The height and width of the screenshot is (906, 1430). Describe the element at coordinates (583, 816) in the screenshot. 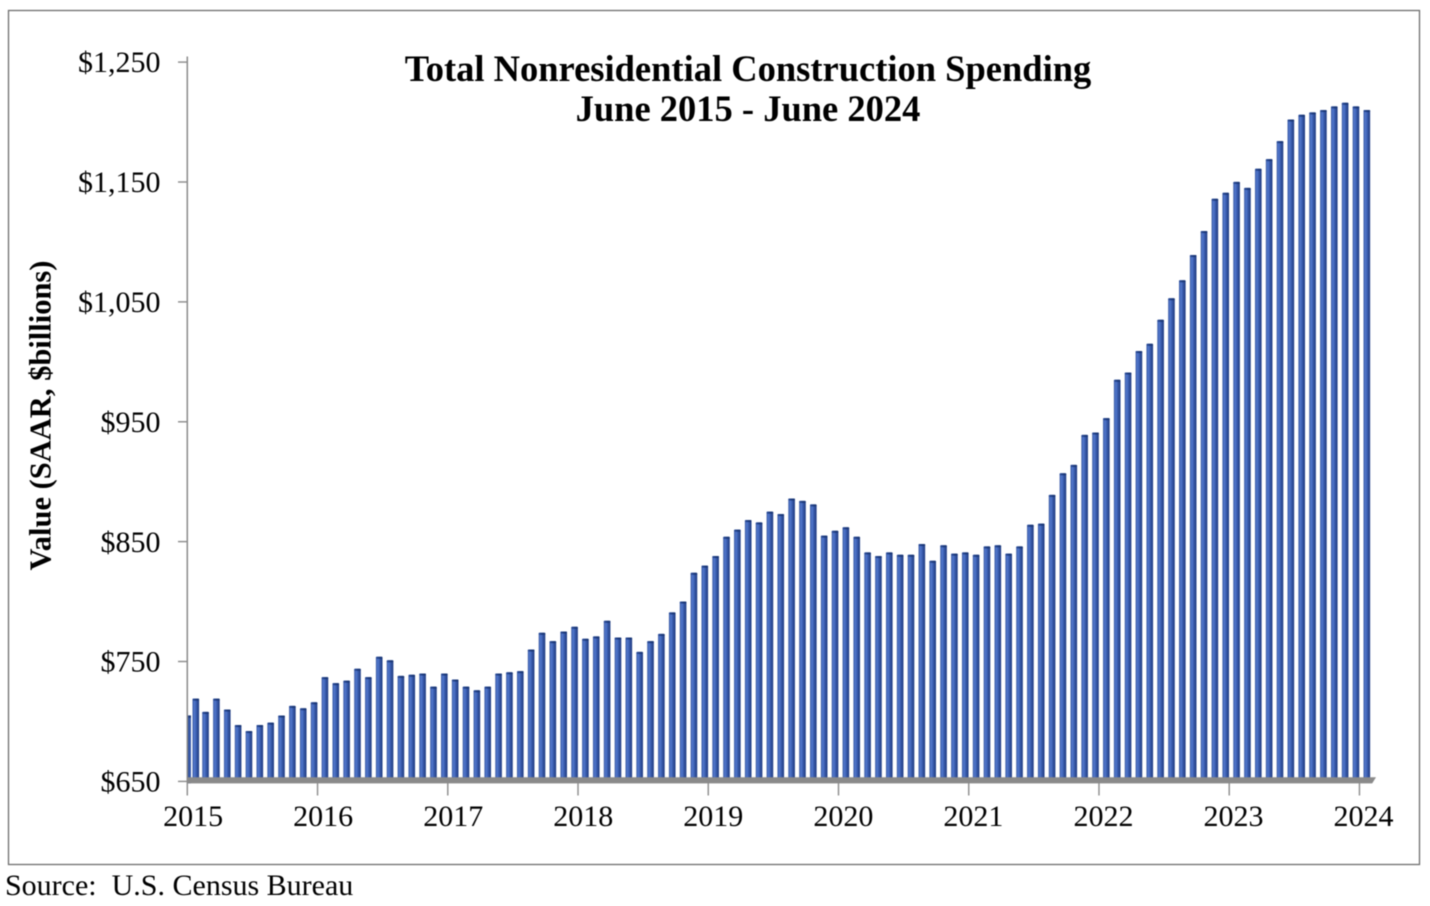

I see `svg-text: 2018` at that location.